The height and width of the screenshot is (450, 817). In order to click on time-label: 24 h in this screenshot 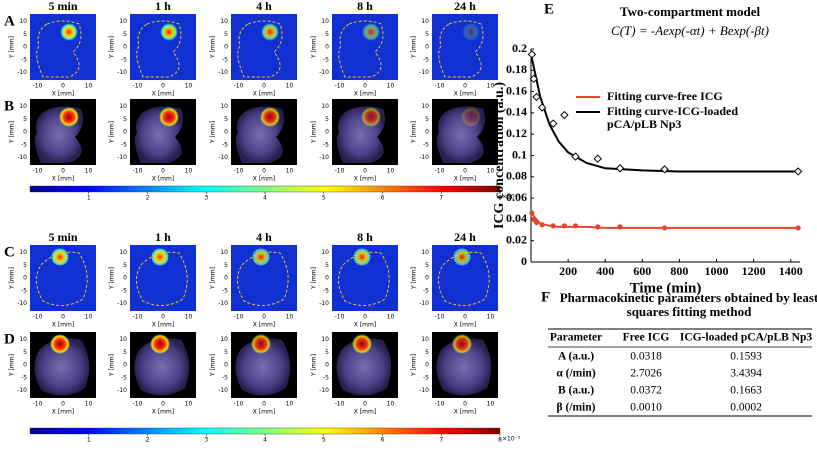, I will do `click(465, 6)`.